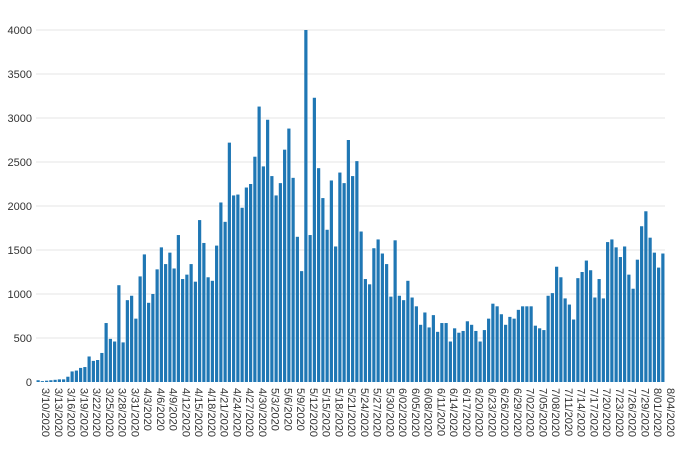 Image resolution: width=680 pixels, height=458 pixels. Describe the element at coordinates (479, 412) in the screenshot. I see `x-tick-label: 6/20/2020` at that location.